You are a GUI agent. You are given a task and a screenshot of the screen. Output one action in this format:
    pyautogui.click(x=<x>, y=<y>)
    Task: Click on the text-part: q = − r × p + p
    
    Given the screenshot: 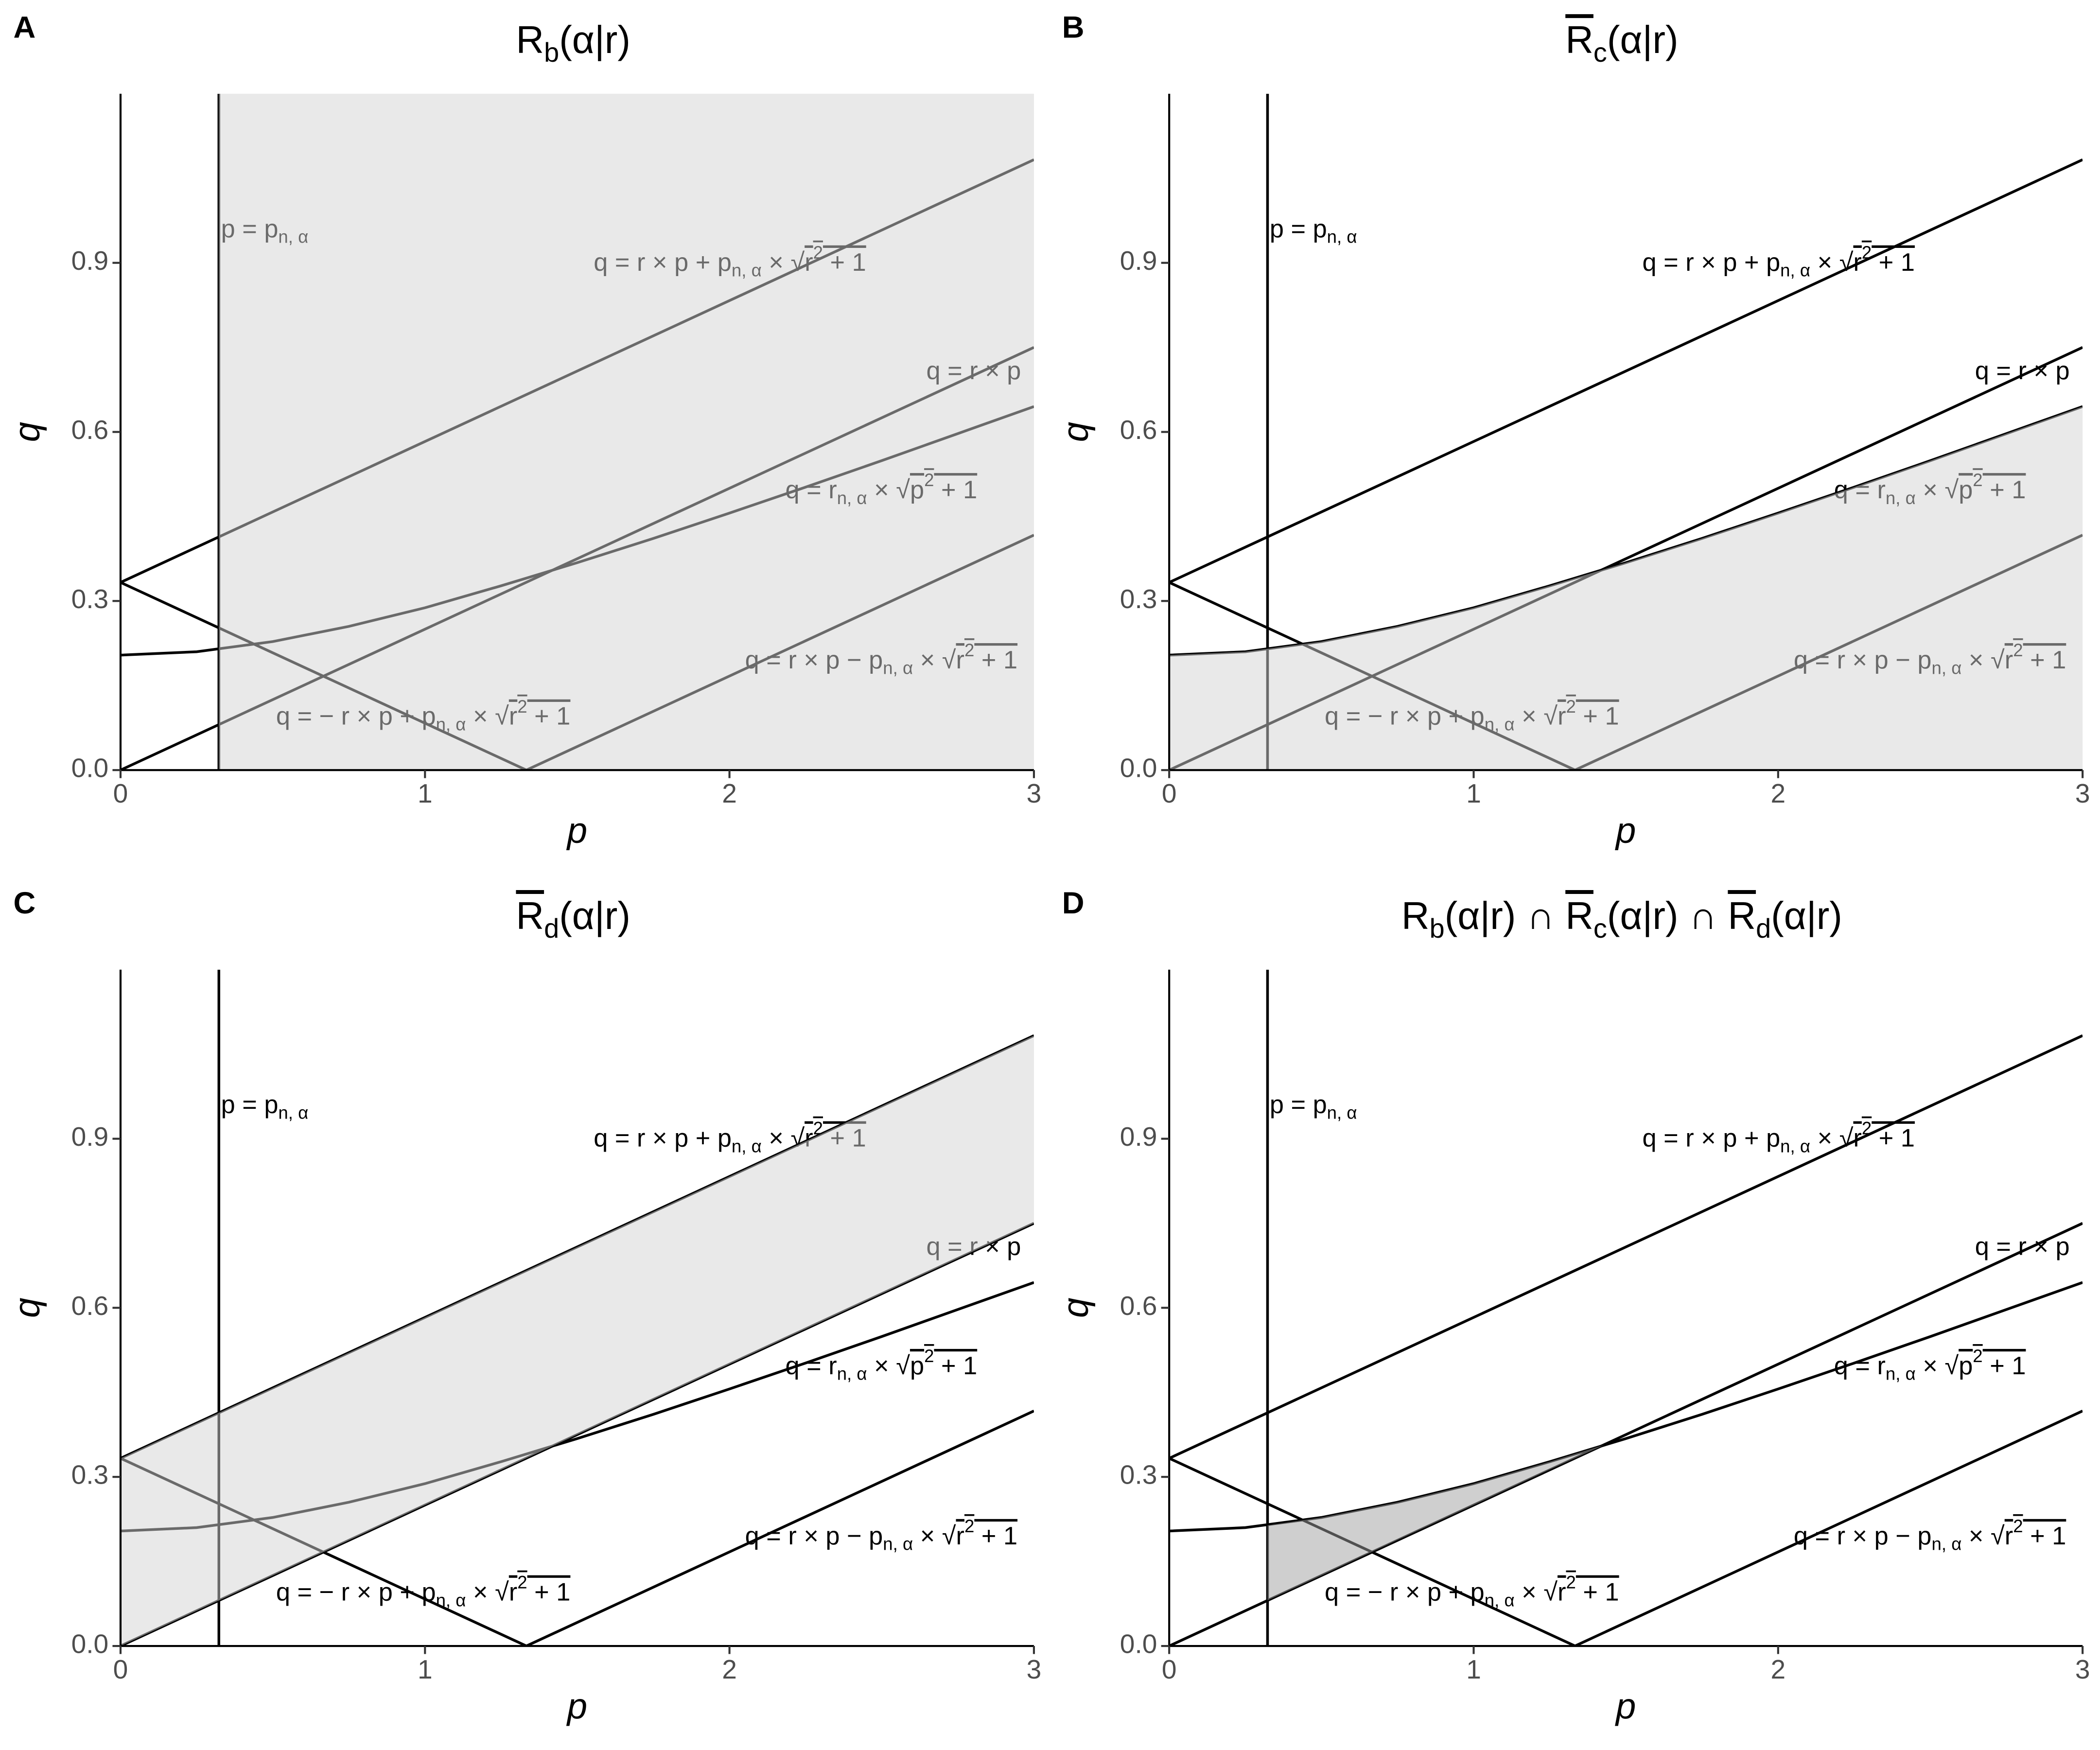 What is the action you would take?
    pyautogui.click(x=356, y=1592)
    